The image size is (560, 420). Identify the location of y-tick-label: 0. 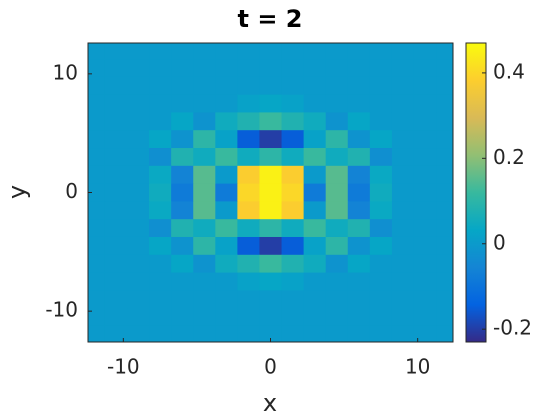
(71, 191).